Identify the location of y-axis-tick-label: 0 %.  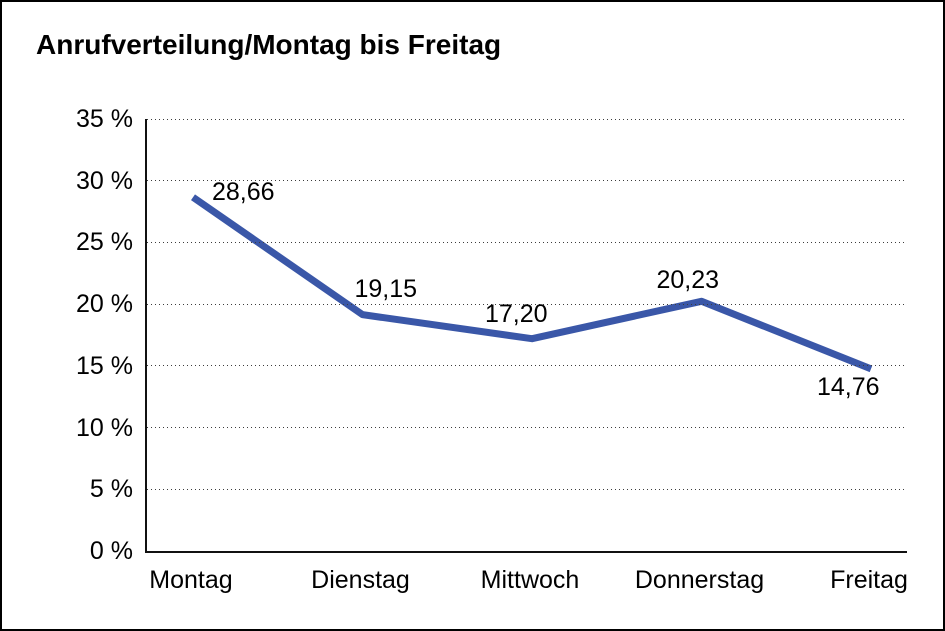
(111, 551).